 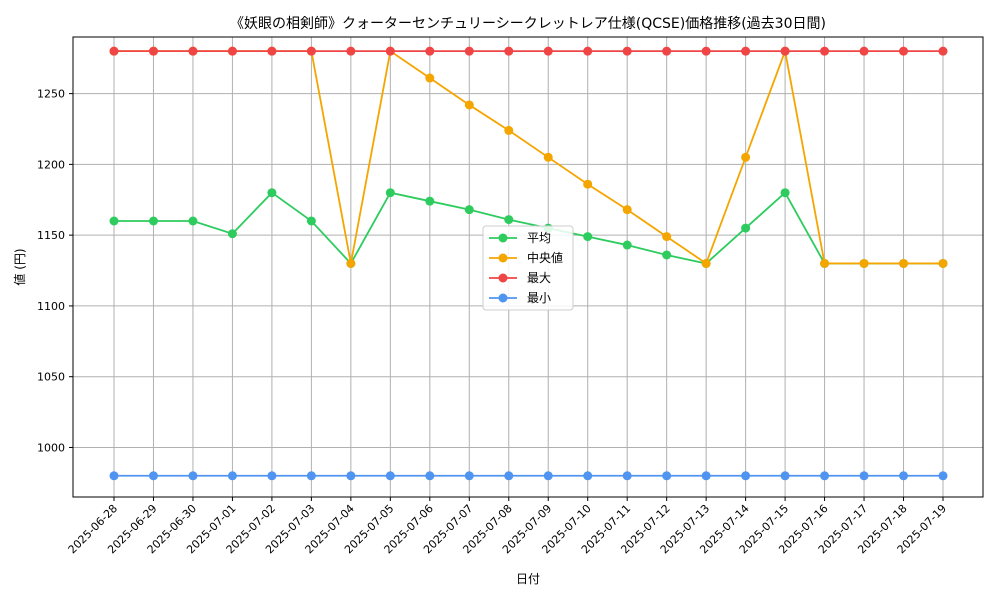 What do you see at coordinates (528, 579) in the screenshot?
I see `x-axis-label: 日付` at bounding box center [528, 579].